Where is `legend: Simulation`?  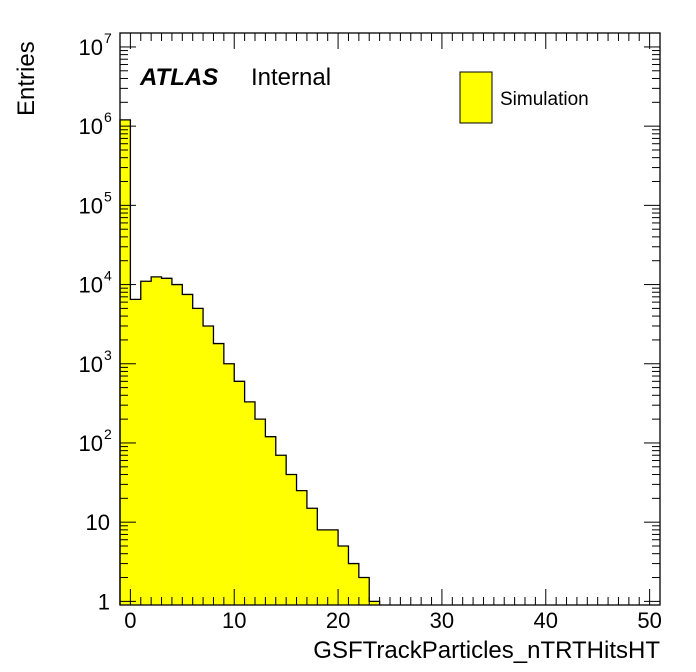 legend: Simulation is located at coordinates (524, 97).